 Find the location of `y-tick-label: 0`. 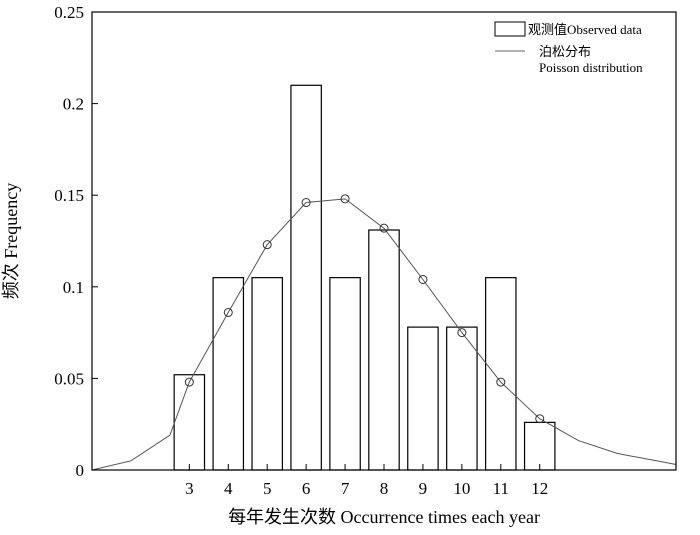

y-tick-label: 0 is located at coordinates (80, 470).